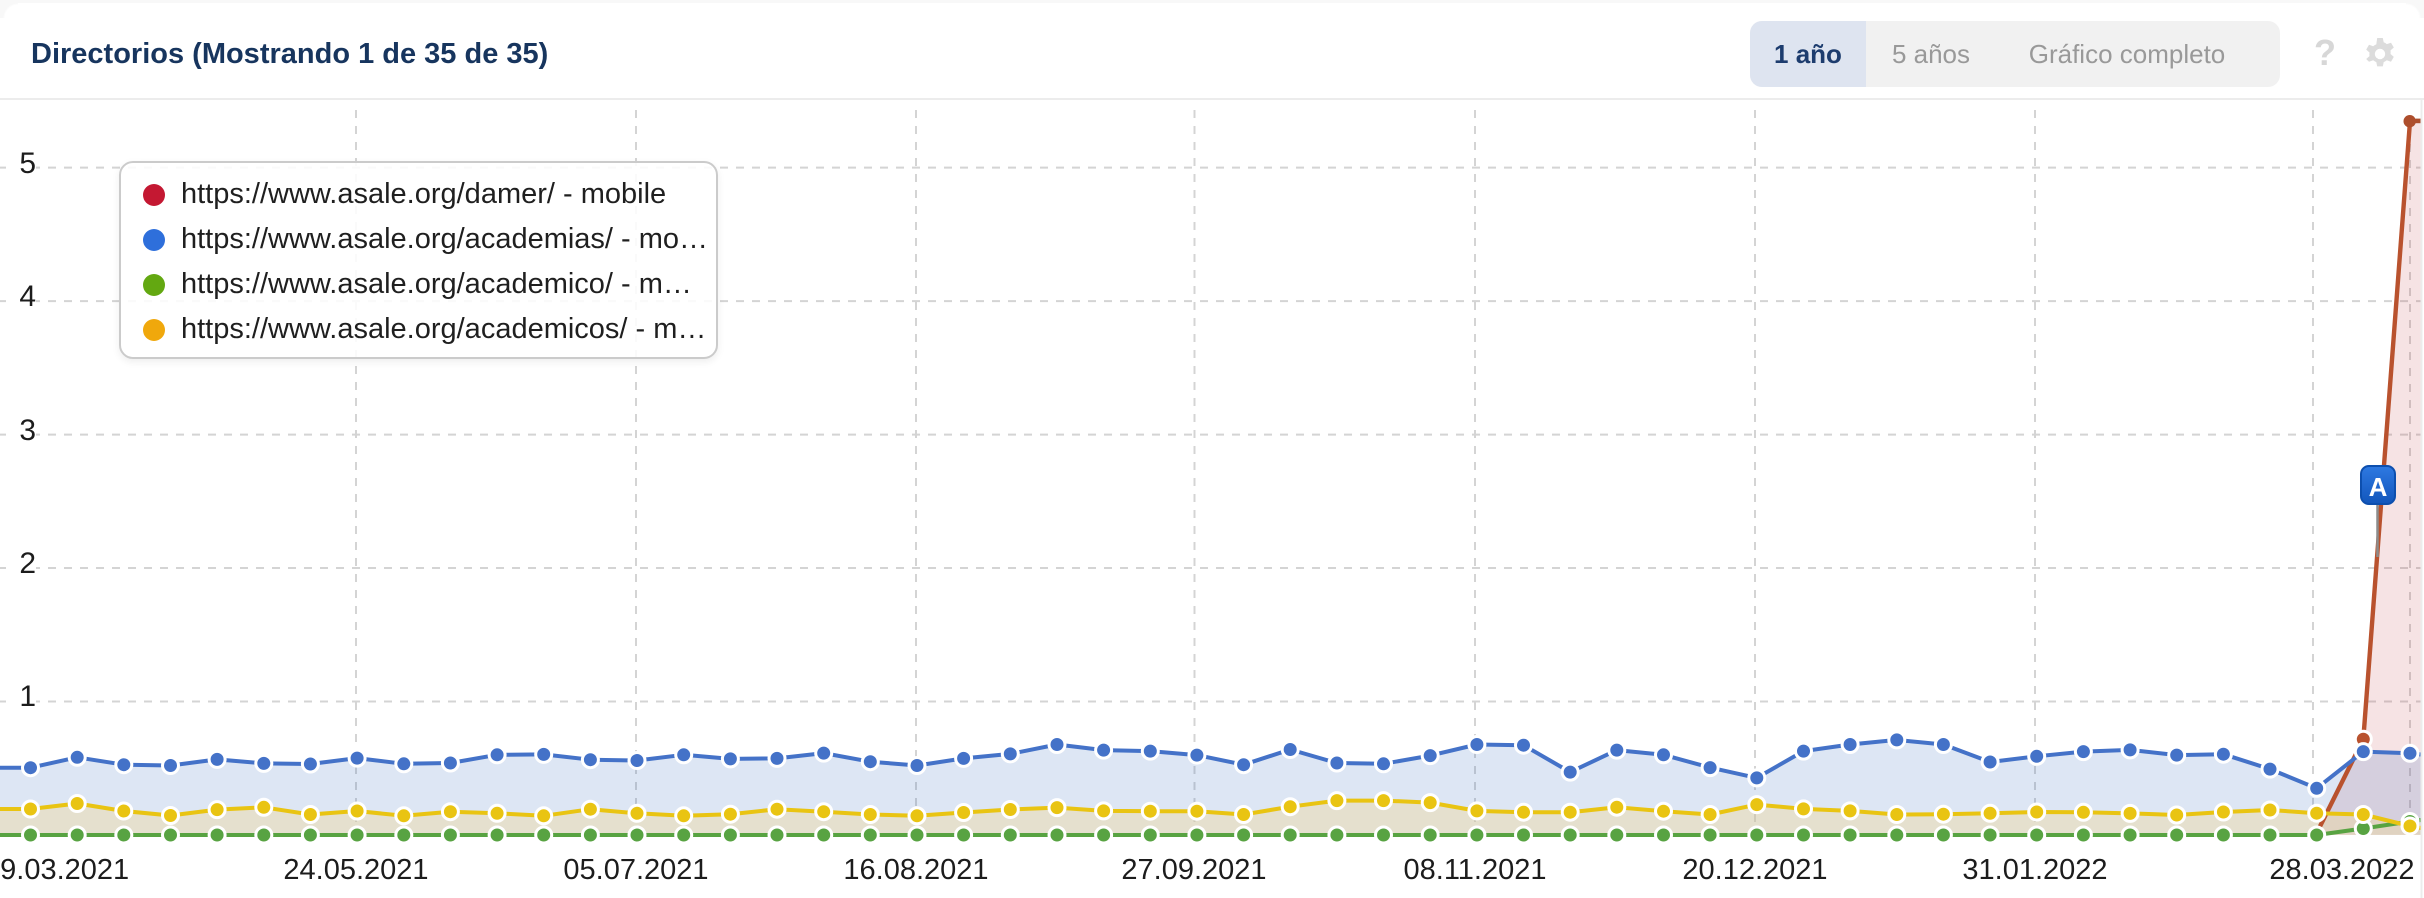  Describe the element at coordinates (2378, 487) in the screenshot. I see `svg-text: A` at that location.